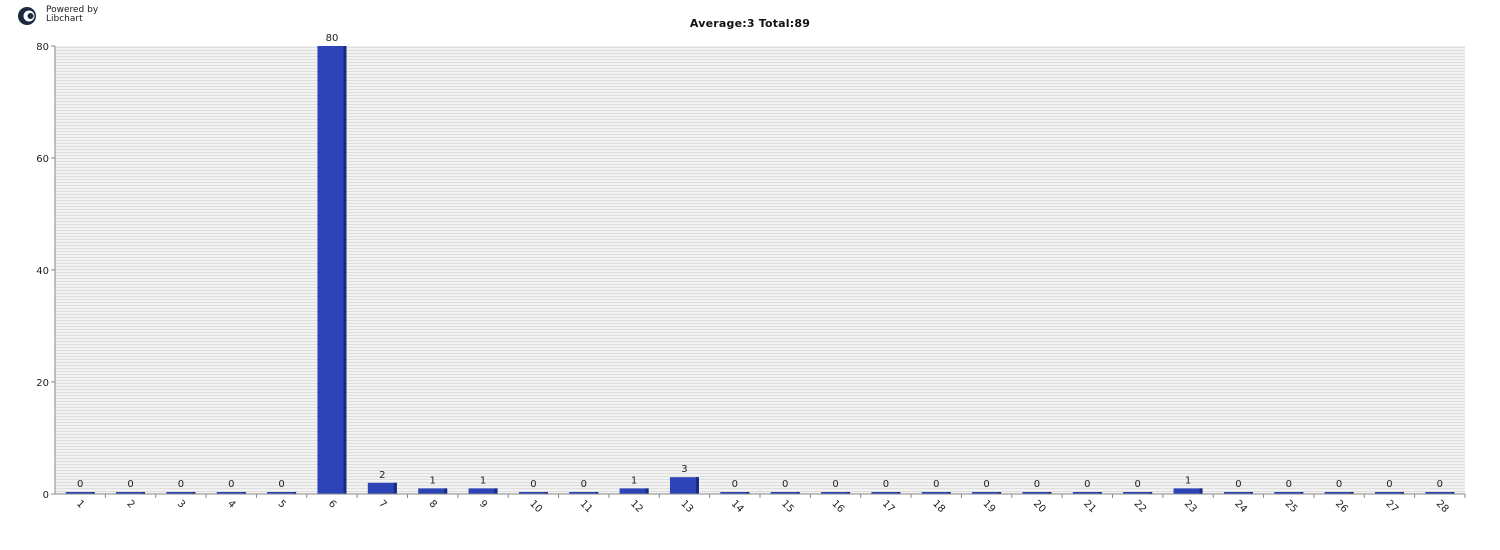 The height and width of the screenshot is (550, 1500). Describe the element at coordinates (1190, 506) in the screenshot. I see `x-tick-label: 23` at that location.